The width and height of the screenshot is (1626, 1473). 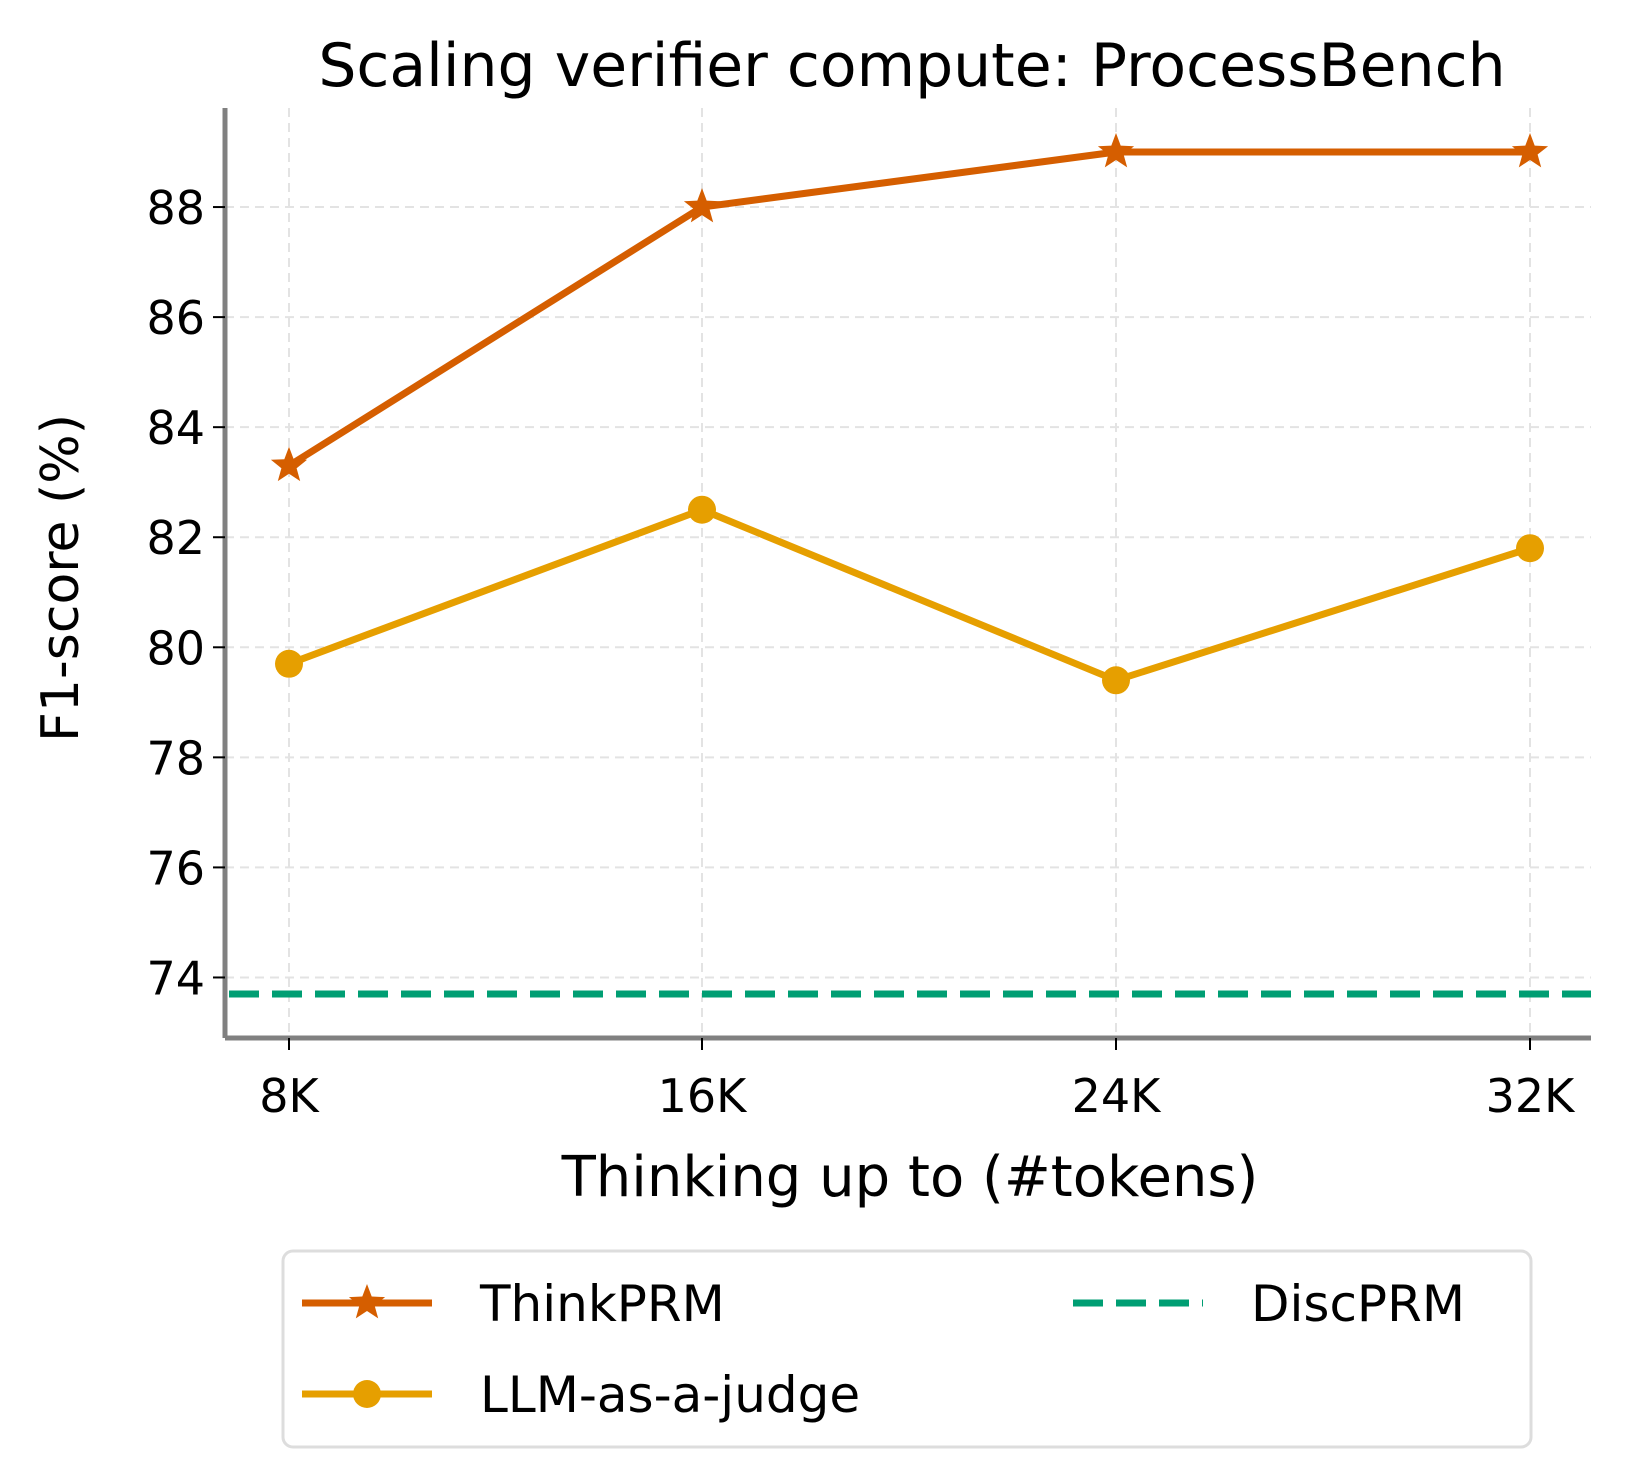 What do you see at coordinates (175, 868) in the screenshot?
I see `y-tick-label: 76` at bounding box center [175, 868].